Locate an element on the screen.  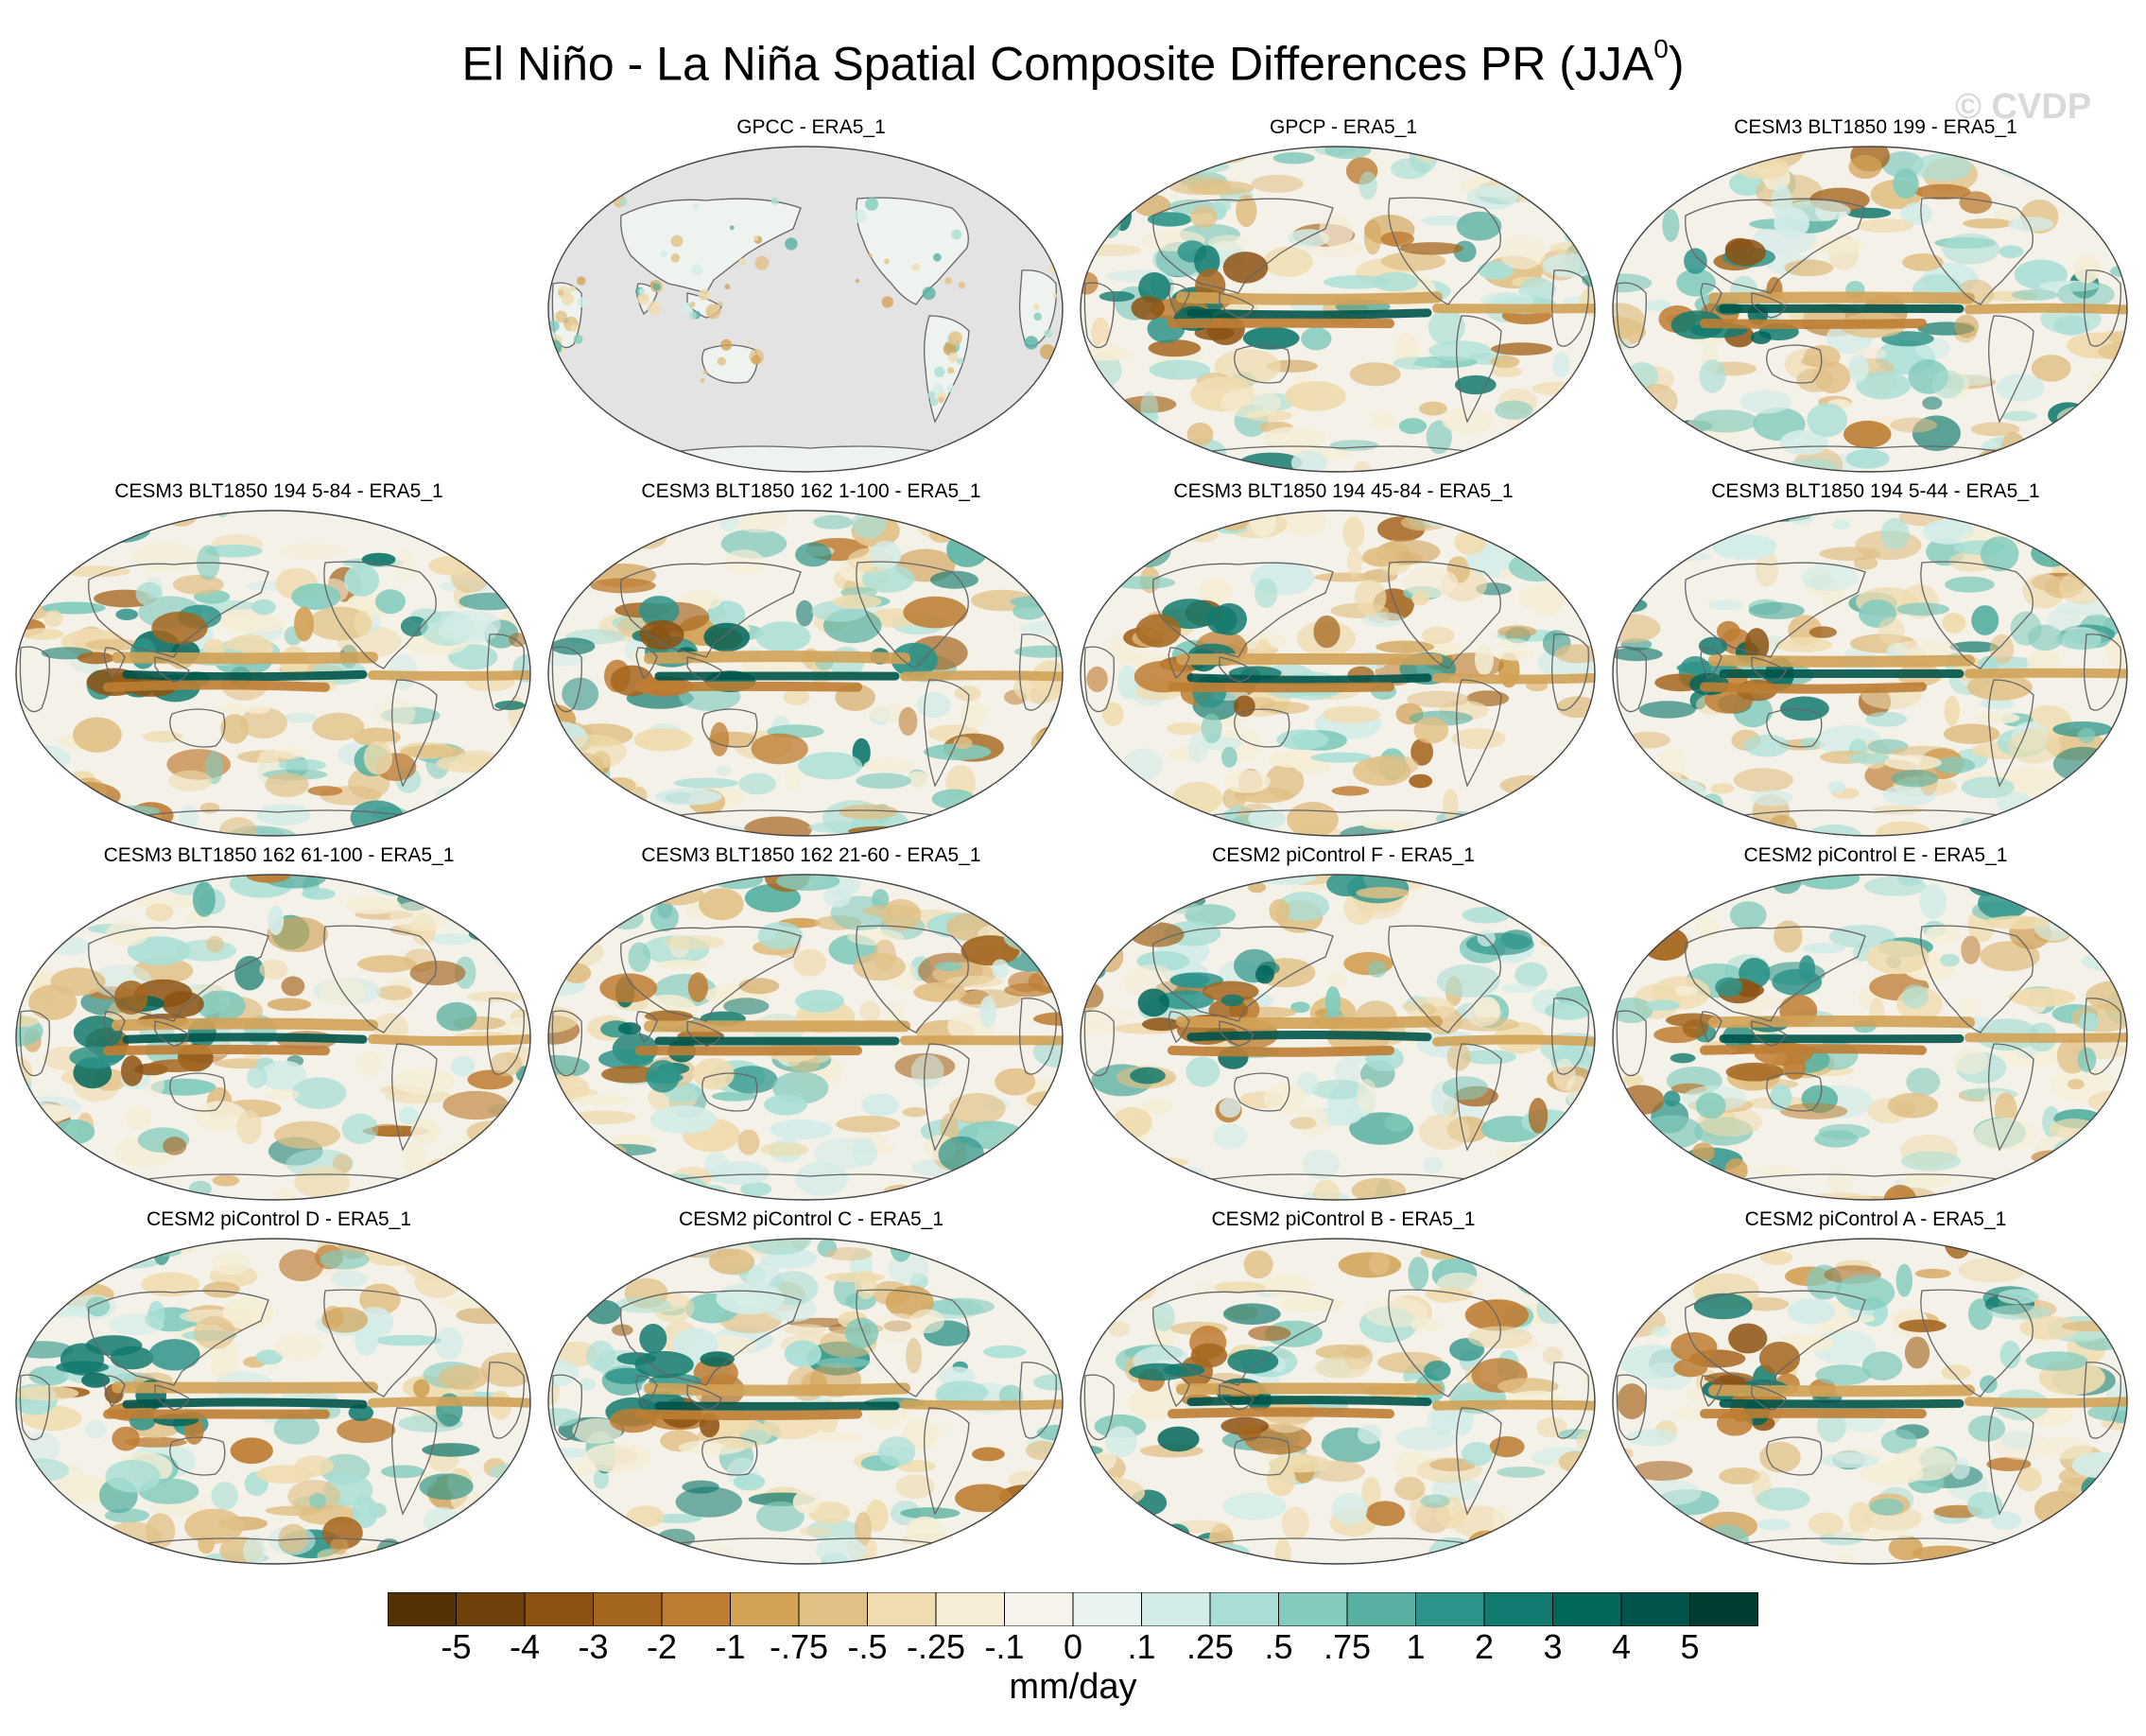
map-field is located at coordinates (1338, 1037).